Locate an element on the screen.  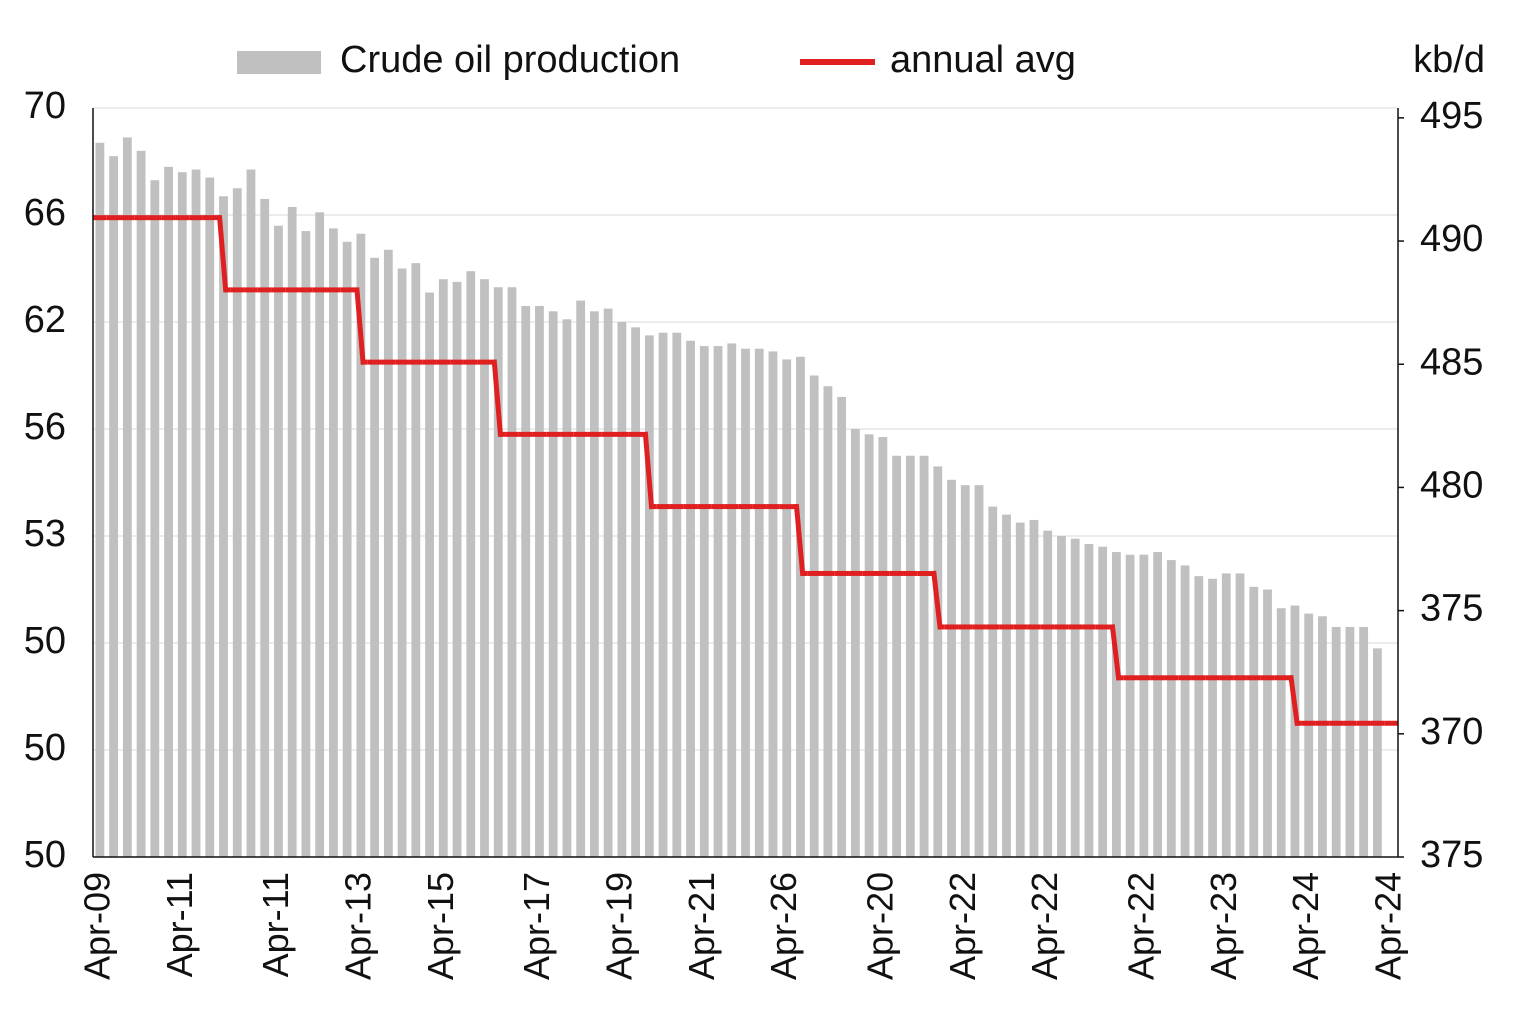
x-tick-label: Apr-23 is located at coordinates (1223, 926).